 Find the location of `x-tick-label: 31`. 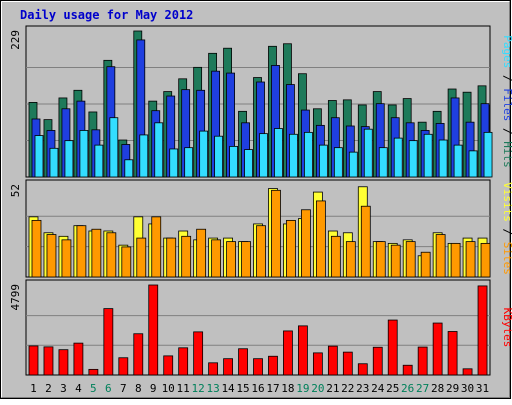

x-tick-label: 31 is located at coordinates (482, 388).